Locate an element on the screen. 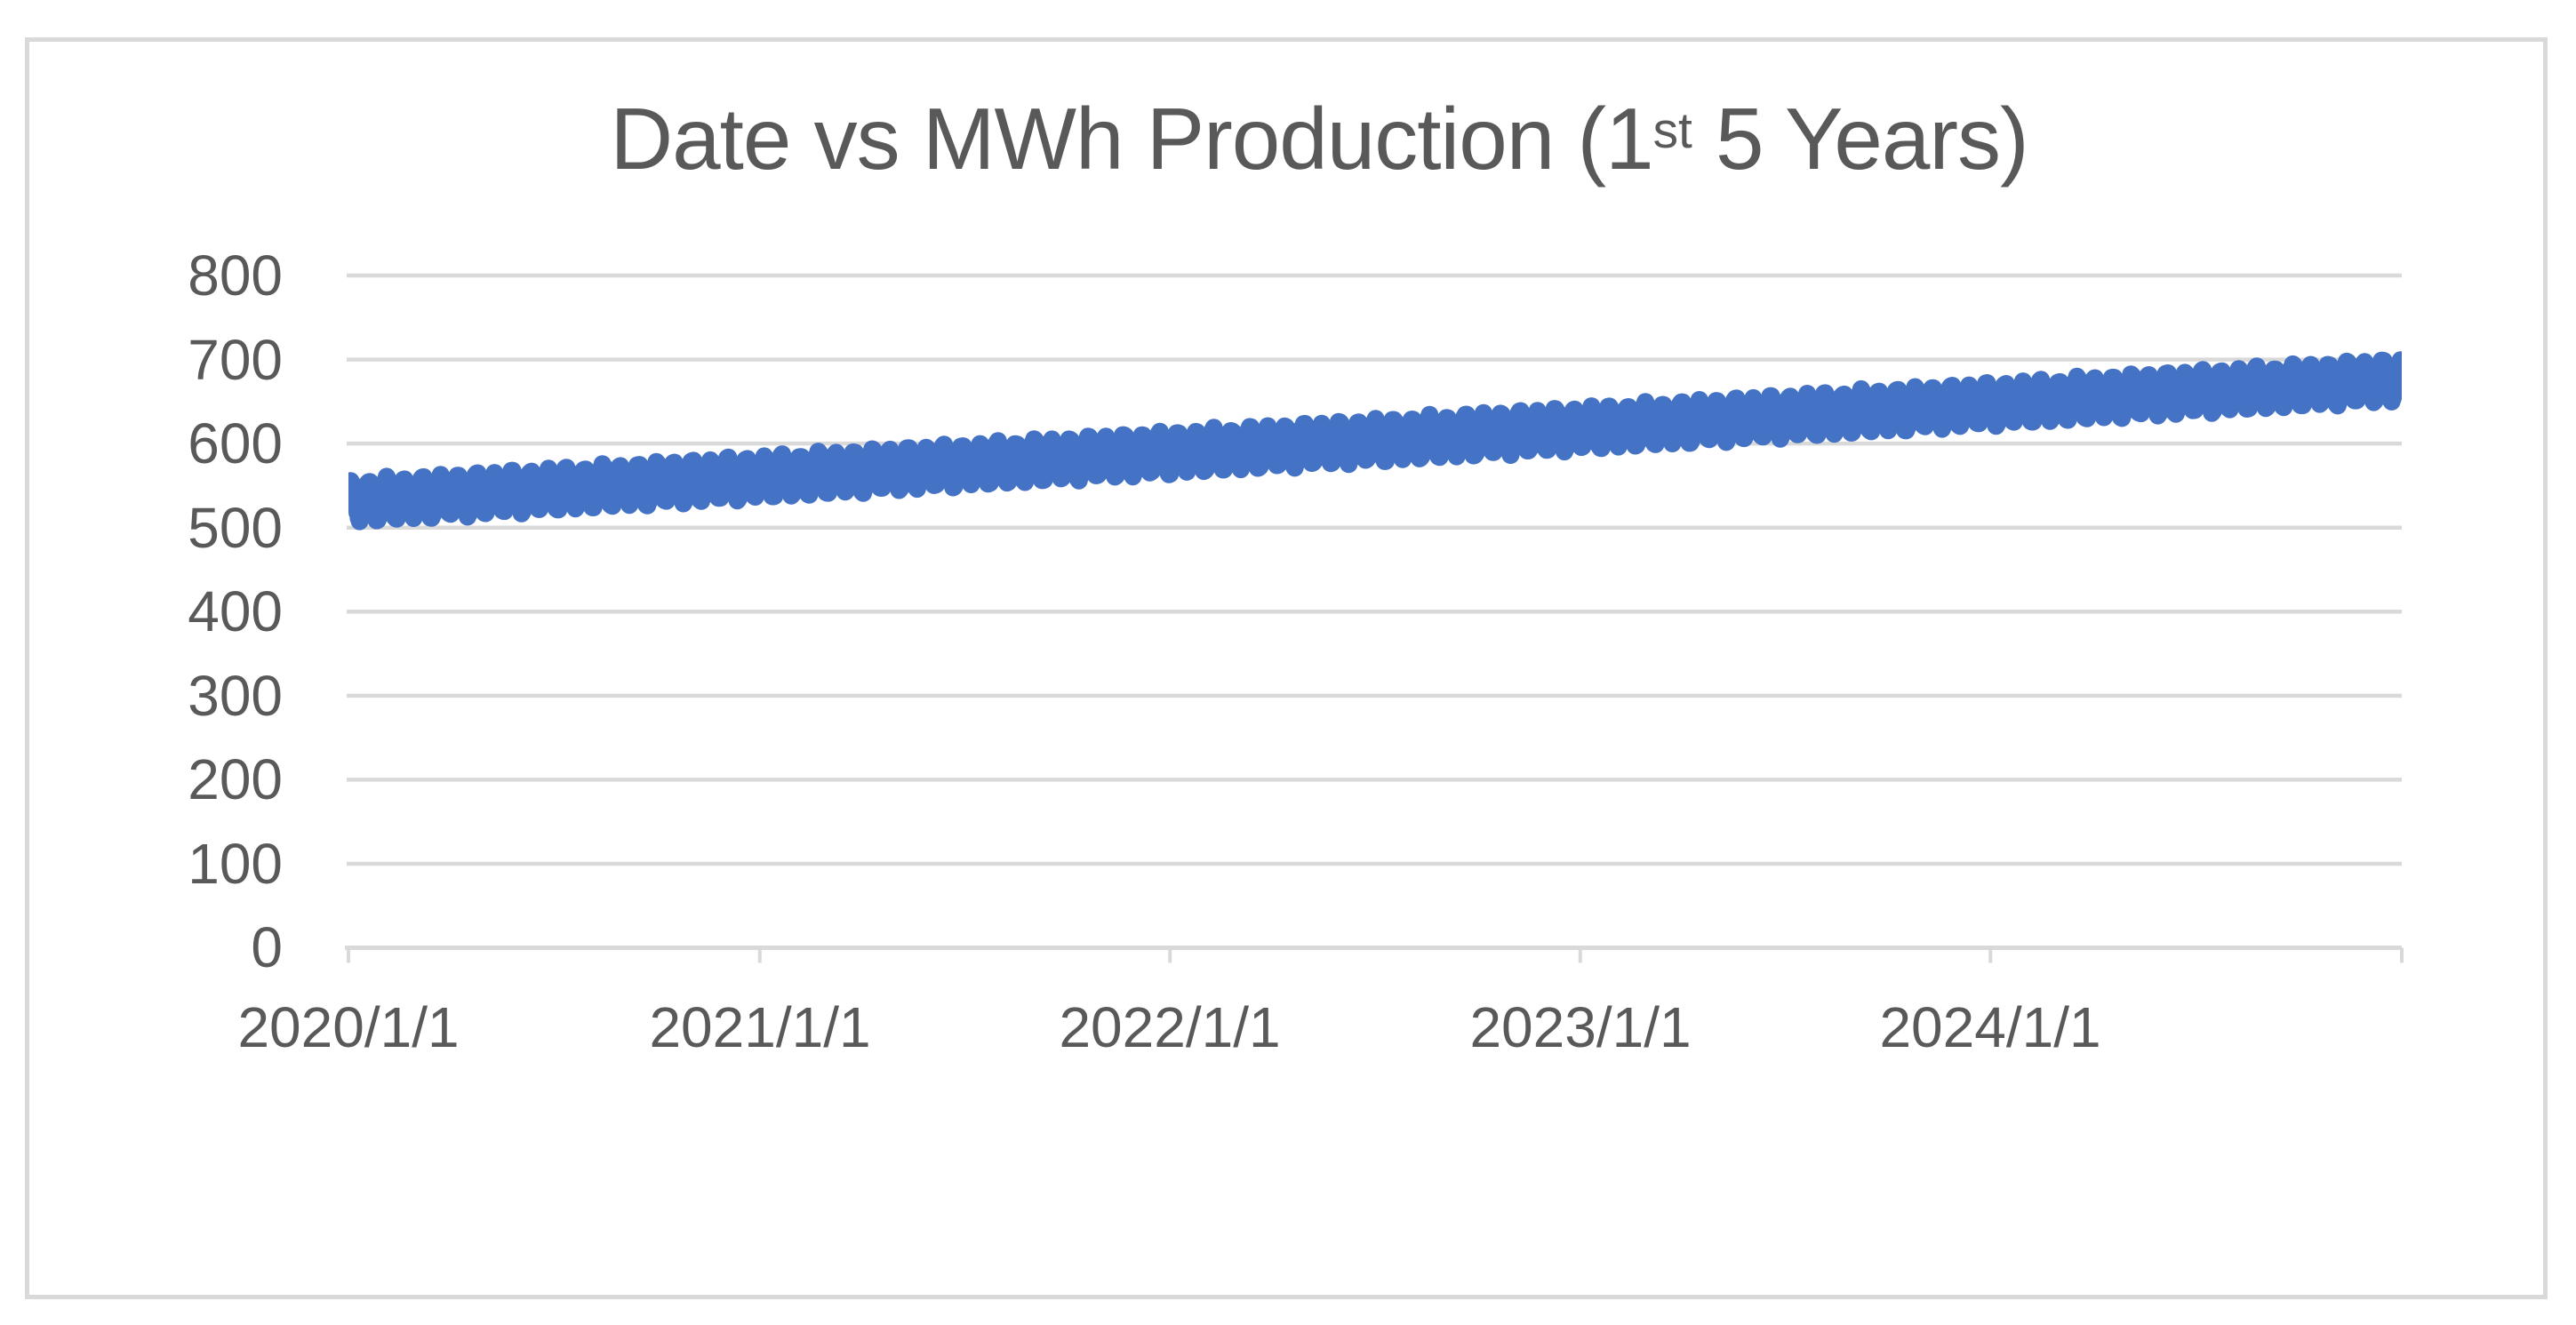 Image resolution: width=2576 pixels, height=1325 pixels. y-axis-label-0: 0 is located at coordinates (267, 947).